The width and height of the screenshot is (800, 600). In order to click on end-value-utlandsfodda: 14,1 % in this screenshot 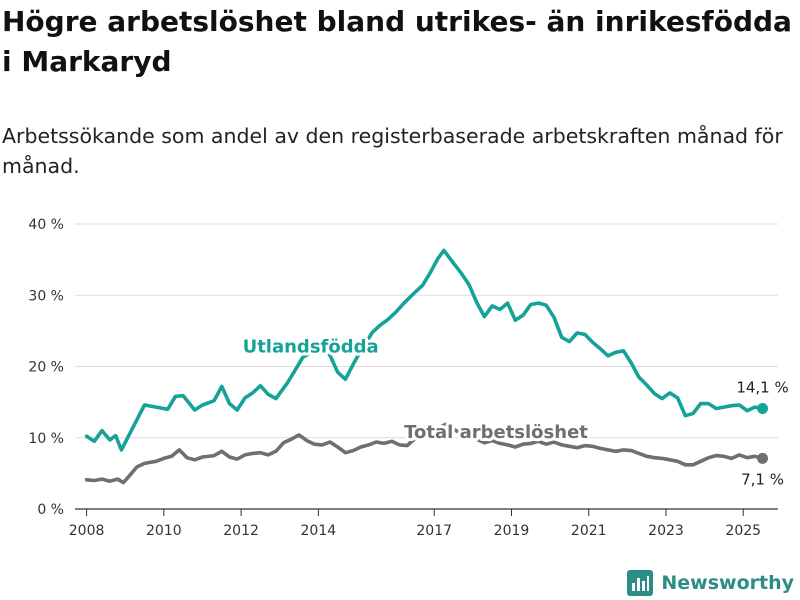, I will do `click(762, 388)`.